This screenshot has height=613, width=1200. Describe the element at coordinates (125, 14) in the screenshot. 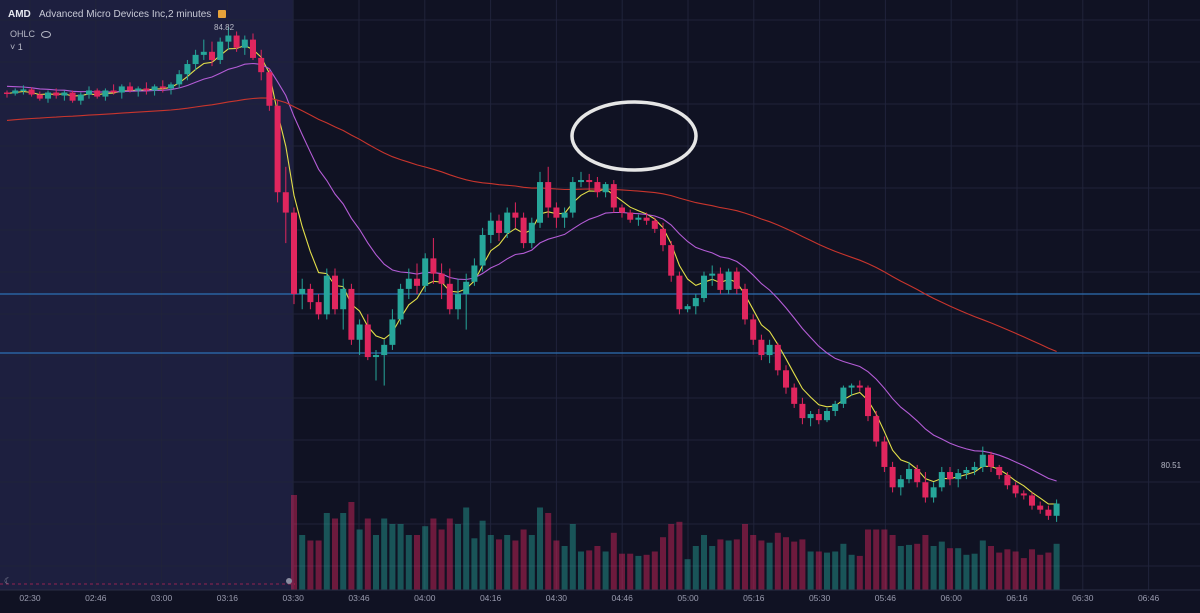

I see `chart-title: Advanced Micro Devices Inc,2 minutes` at that location.